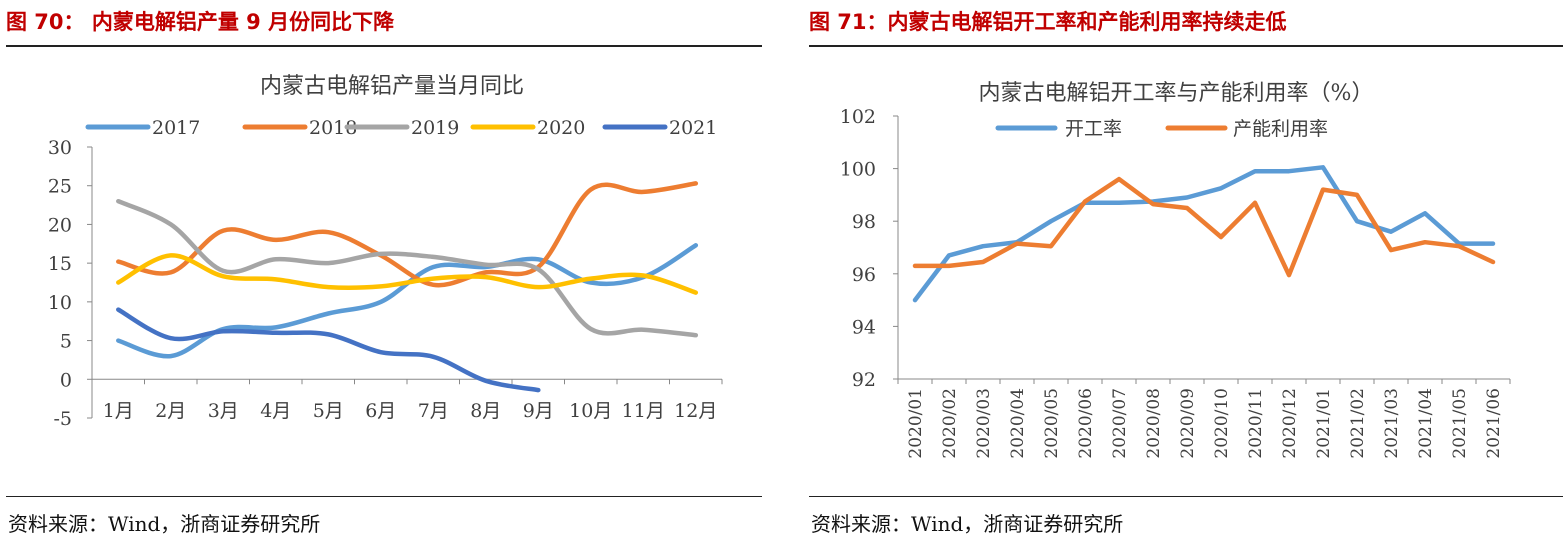 The width and height of the screenshot is (1563, 548). Describe the element at coordinates (984, 423) in the screenshot. I see `x-tick-label: 2020/03` at that location.